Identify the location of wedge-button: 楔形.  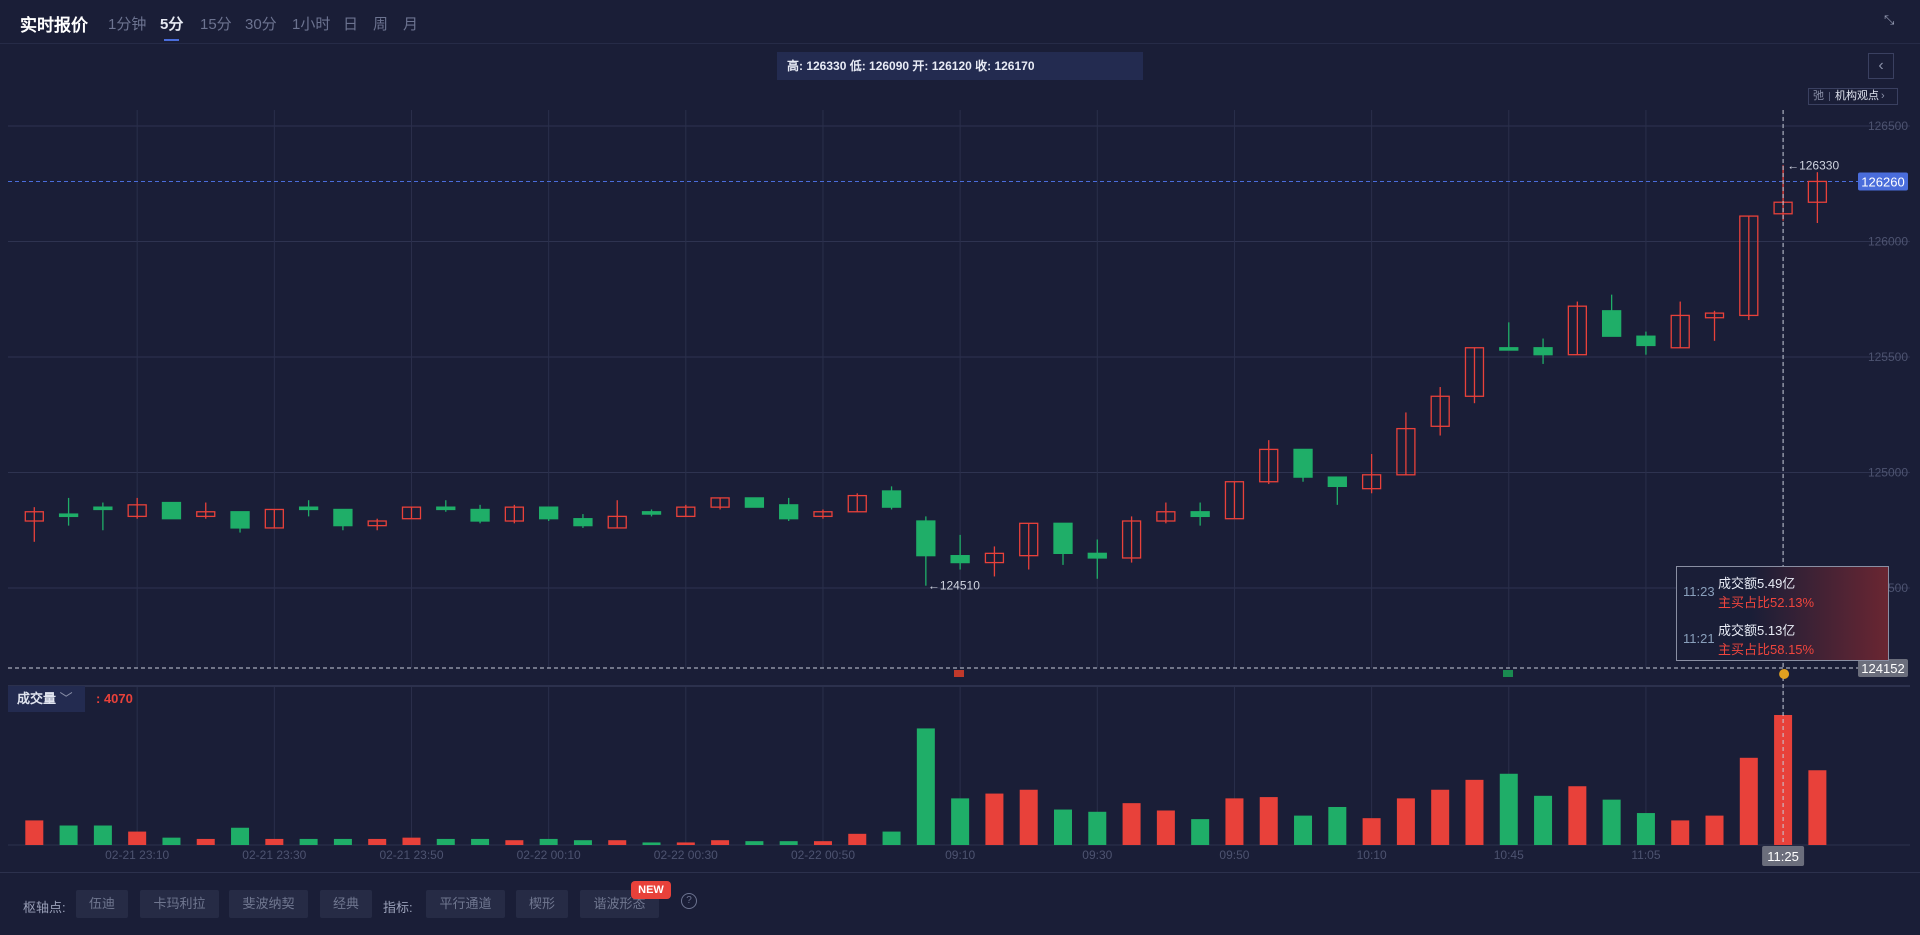
(542, 904).